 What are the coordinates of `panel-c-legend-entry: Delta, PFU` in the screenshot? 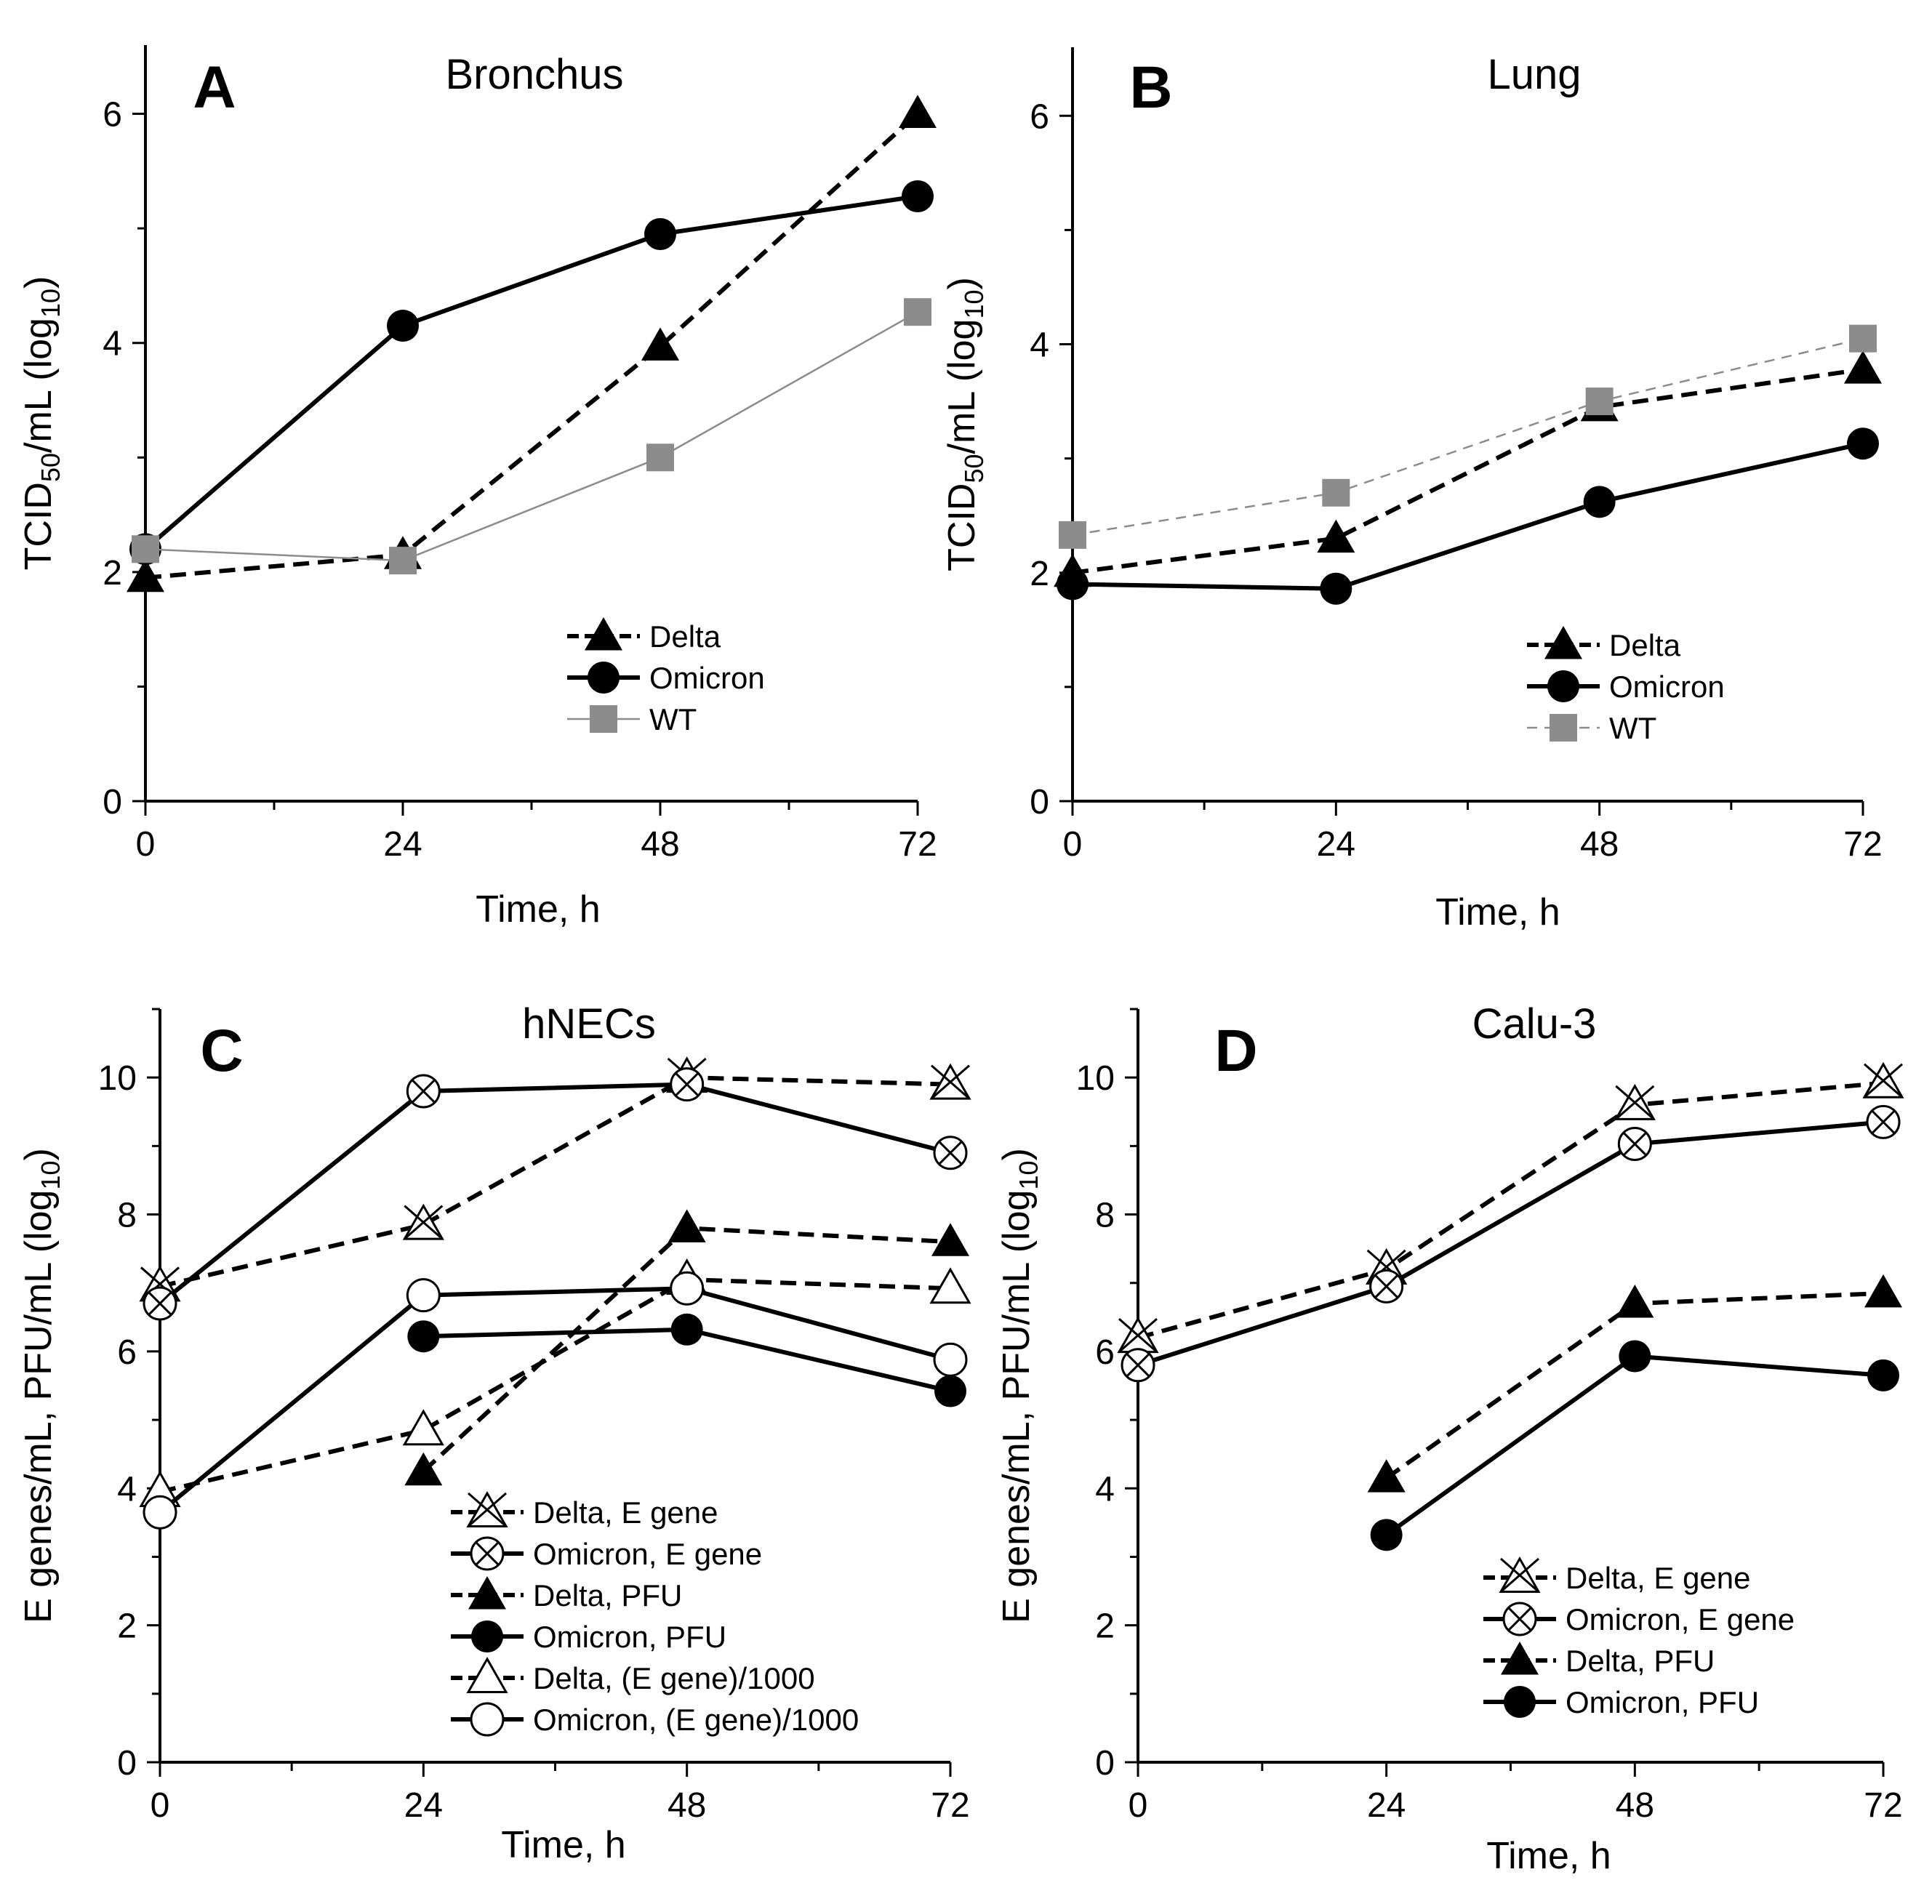 It's located at (566, 1594).